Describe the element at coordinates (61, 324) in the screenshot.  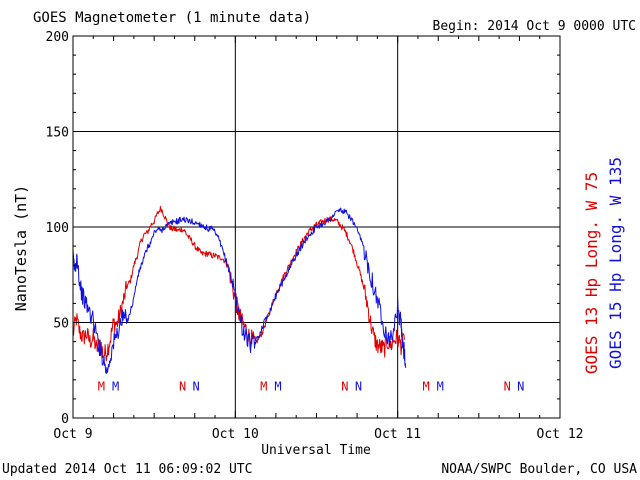
I see `y-tick-label: 50` at that location.